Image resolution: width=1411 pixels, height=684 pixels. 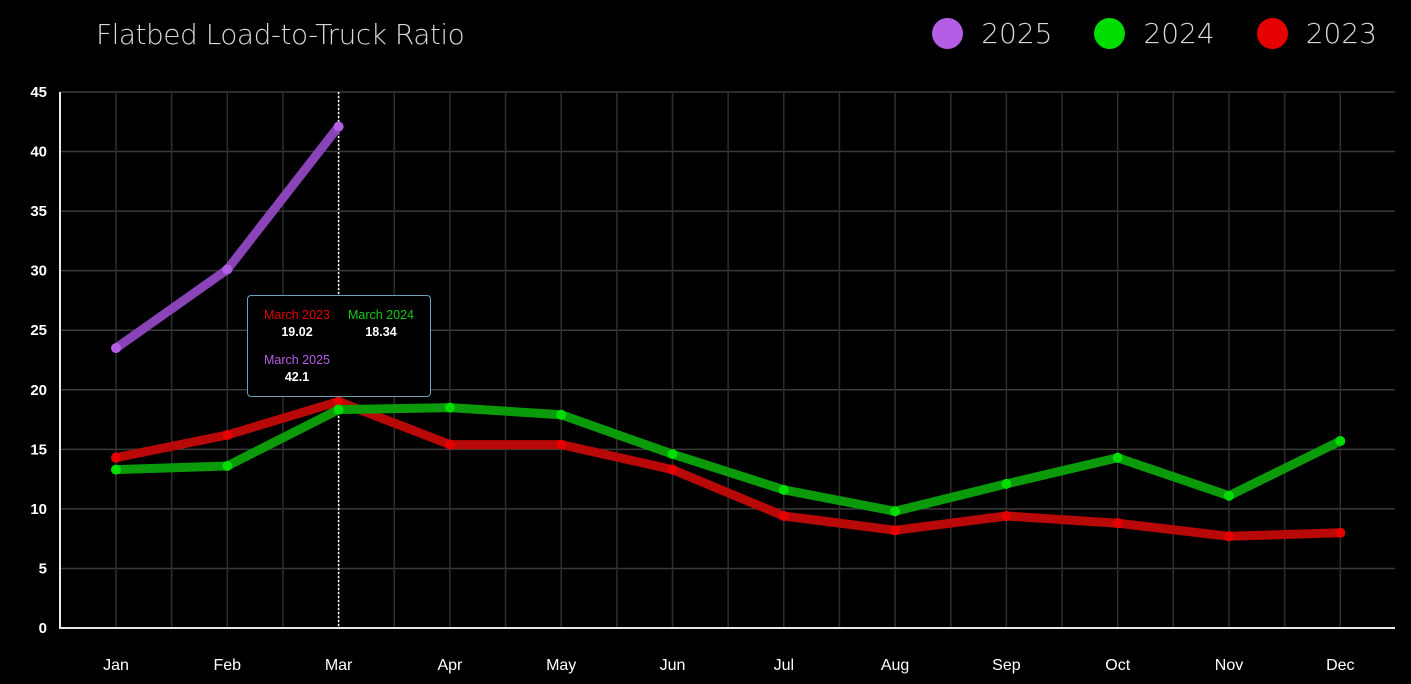 What do you see at coordinates (43, 628) in the screenshot?
I see `y-tick-label-0: 0` at bounding box center [43, 628].